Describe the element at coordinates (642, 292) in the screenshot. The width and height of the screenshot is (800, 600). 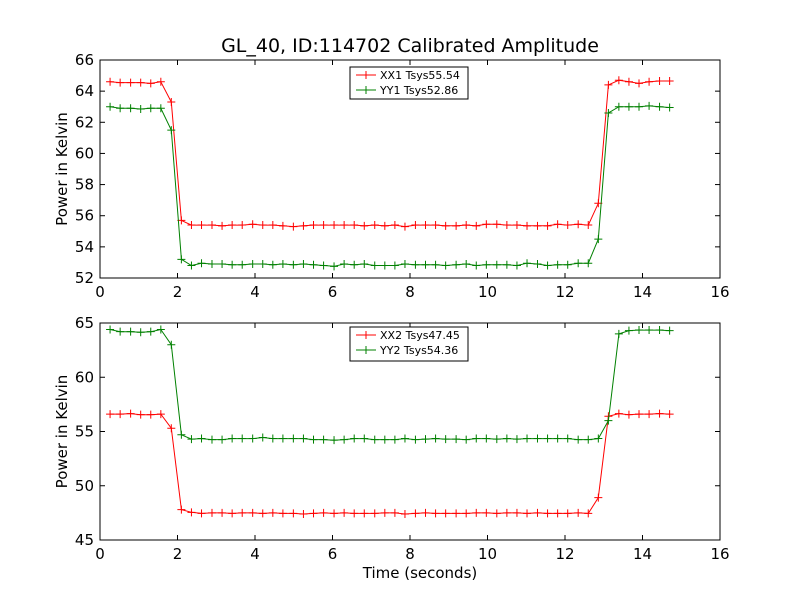
I see `x-tick-label: 14` at that location.